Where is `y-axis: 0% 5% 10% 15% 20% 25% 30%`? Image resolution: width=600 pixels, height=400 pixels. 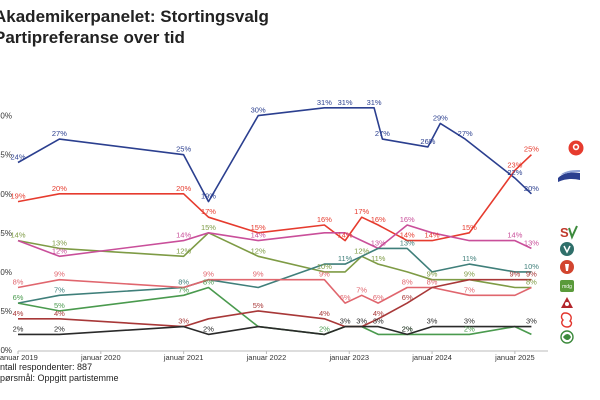
y-axis: 0% 5% 10% 15% 20% 25% 30% is located at coordinates (6, 233).